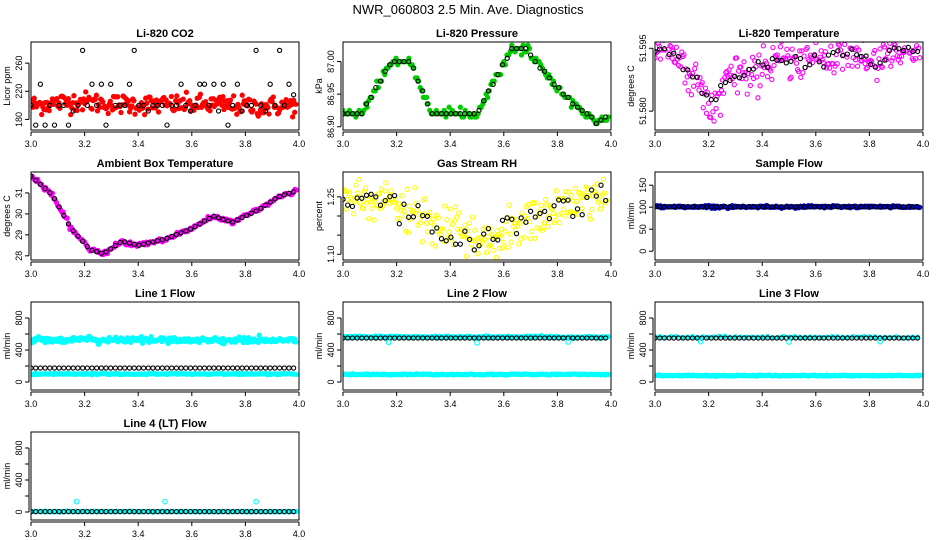  I want to click on x-tick-label: 3.2, so click(708, 144).